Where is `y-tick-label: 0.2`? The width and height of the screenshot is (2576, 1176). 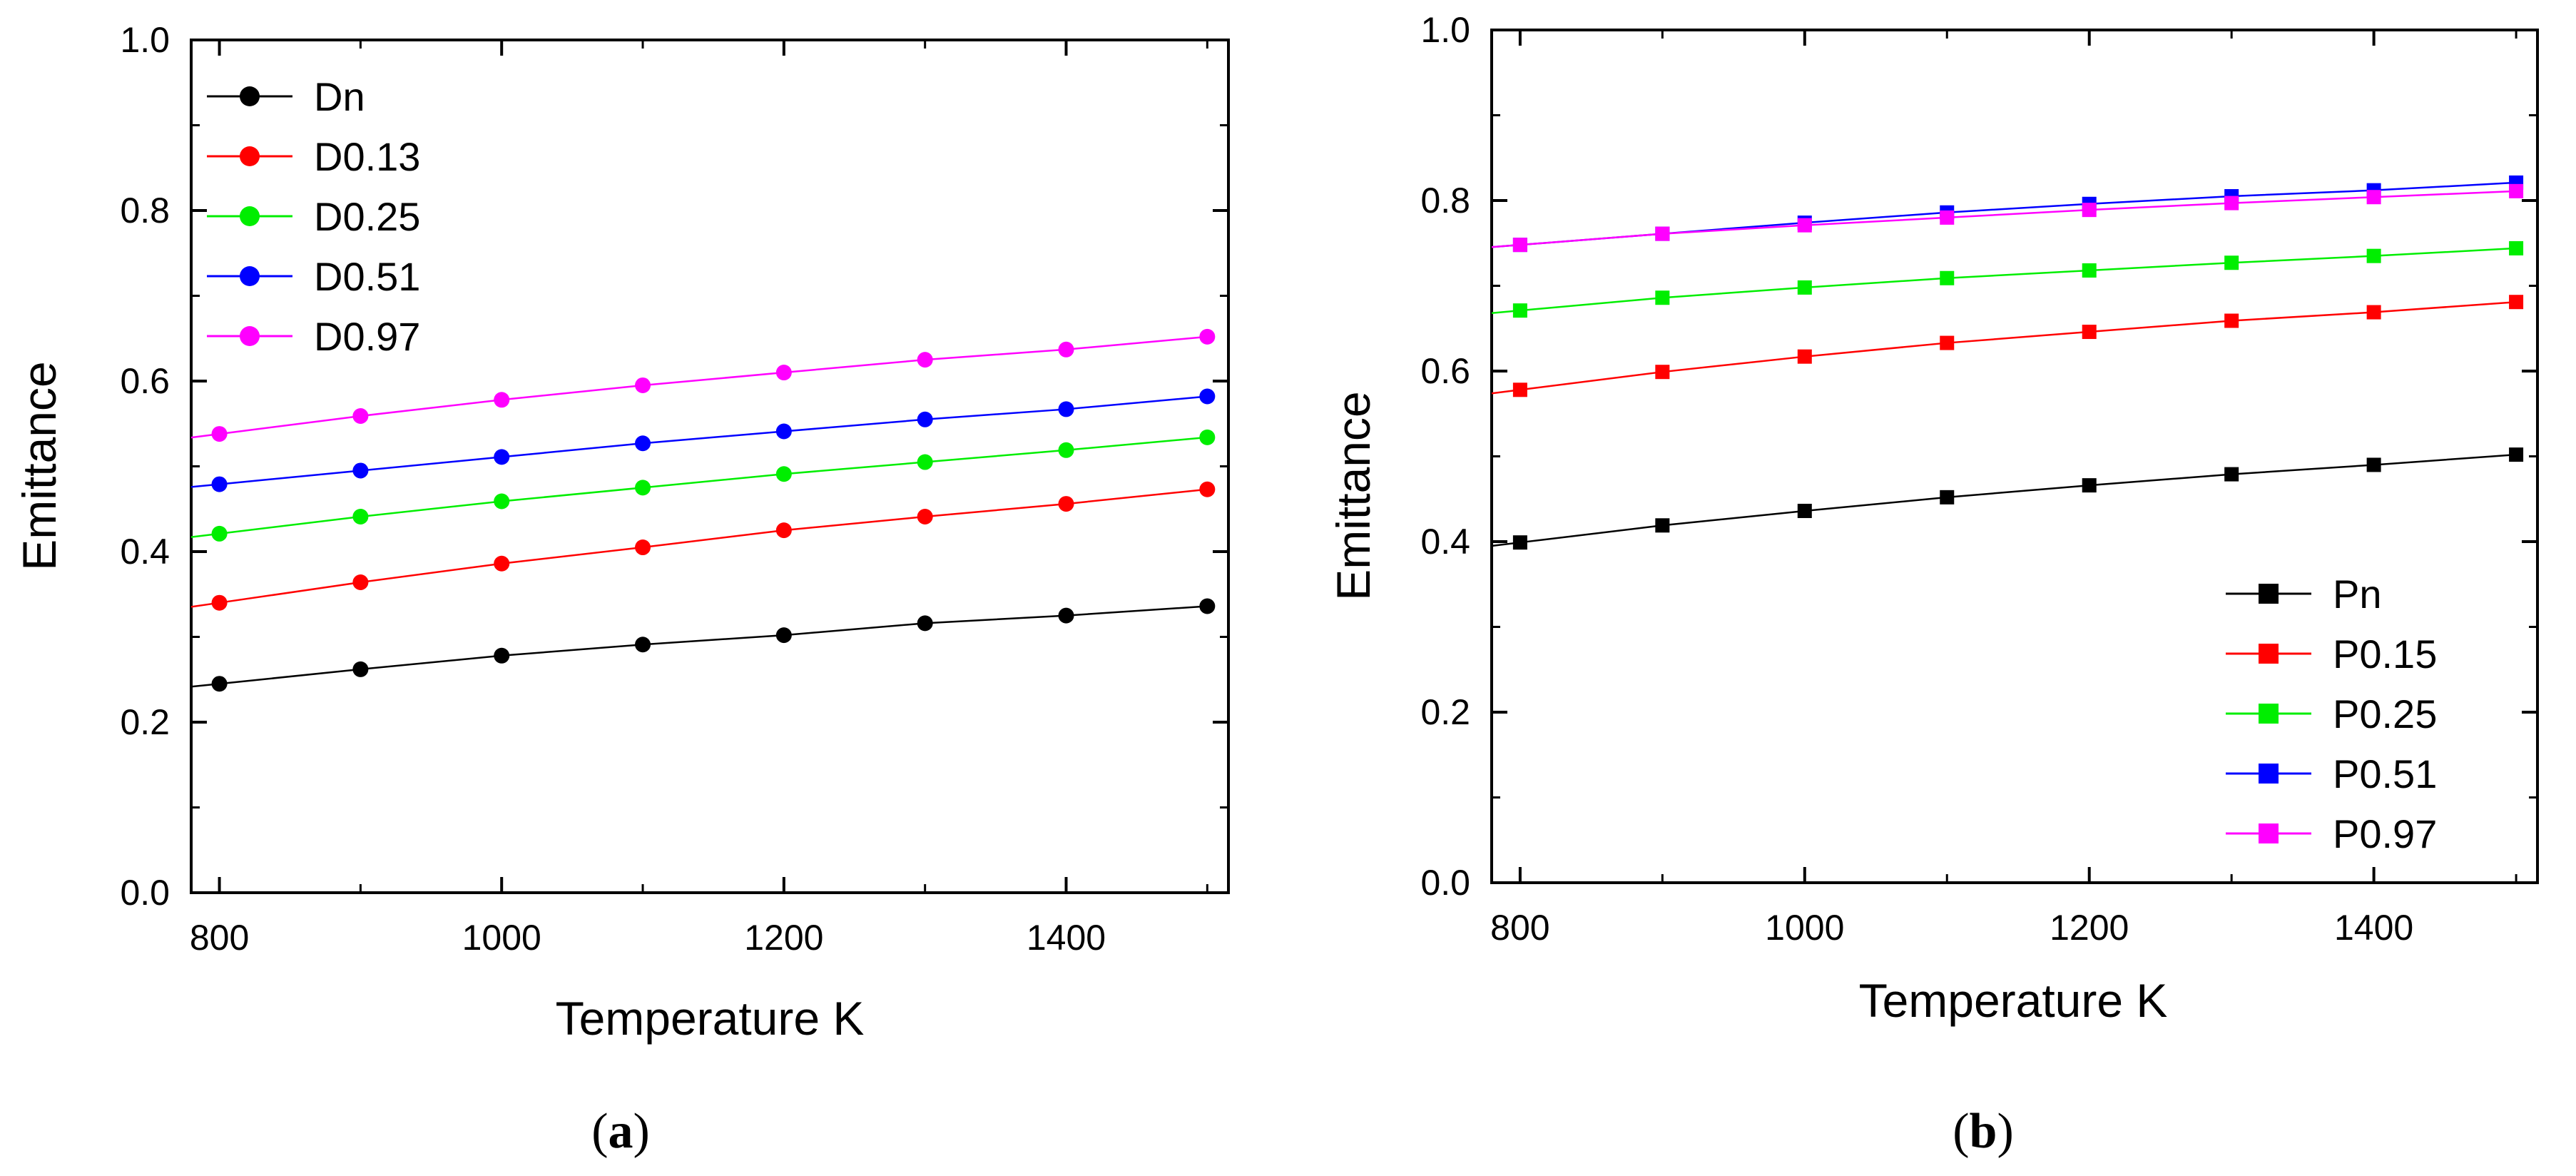 y-tick-label: 0.2 is located at coordinates (1445, 712).